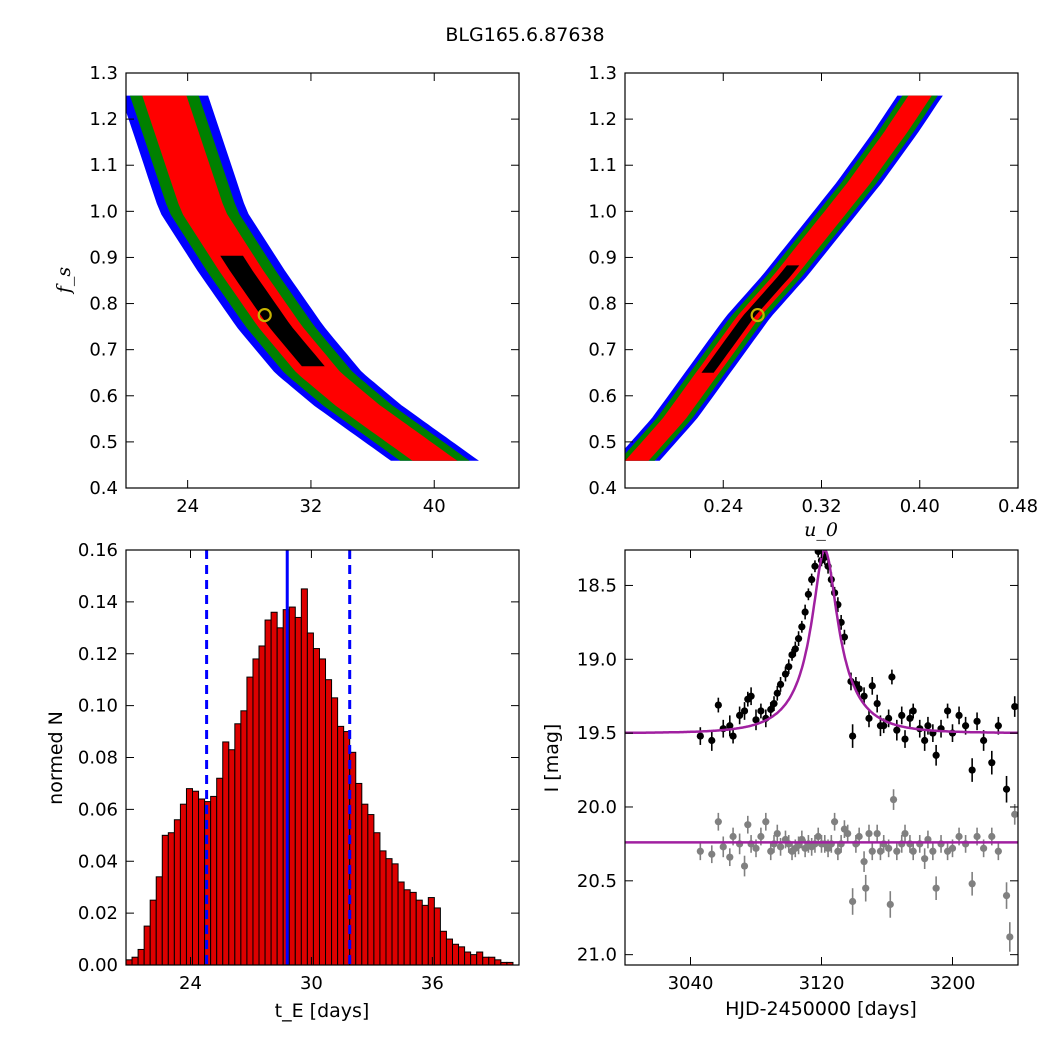 This screenshot has height=1050, width=1050. What do you see at coordinates (597, 955) in the screenshot?
I see `p3-ytick-label: 21.0` at bounding box center [597, 955].